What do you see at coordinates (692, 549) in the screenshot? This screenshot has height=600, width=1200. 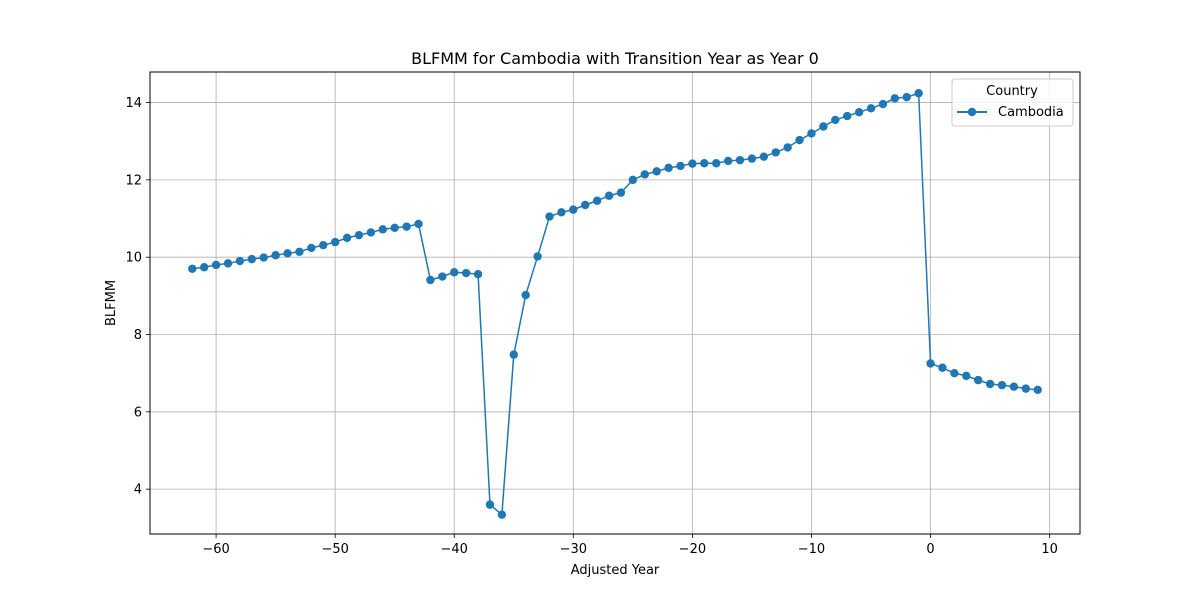 I see `x-tick-label: −20` at bounding box center [692, 549].